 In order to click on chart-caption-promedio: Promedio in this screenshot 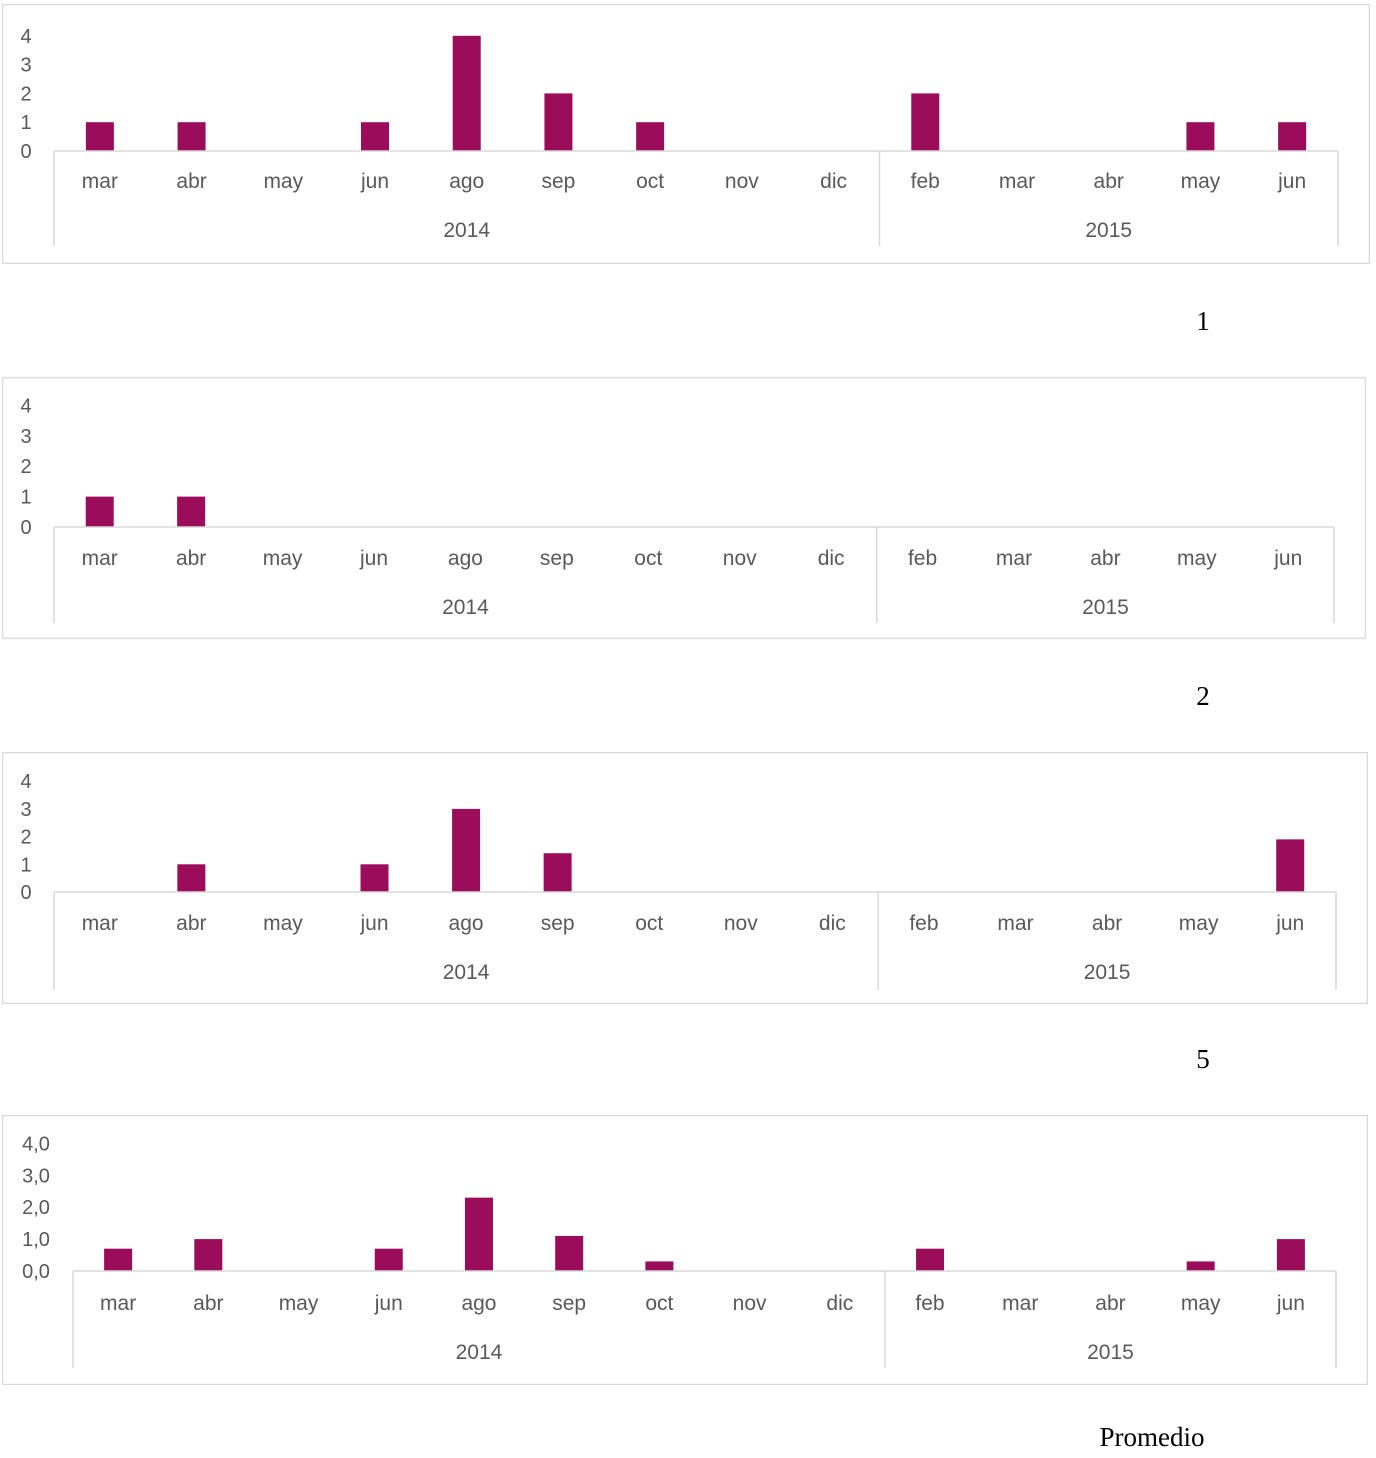, I will do `click(1152, 1437)`.